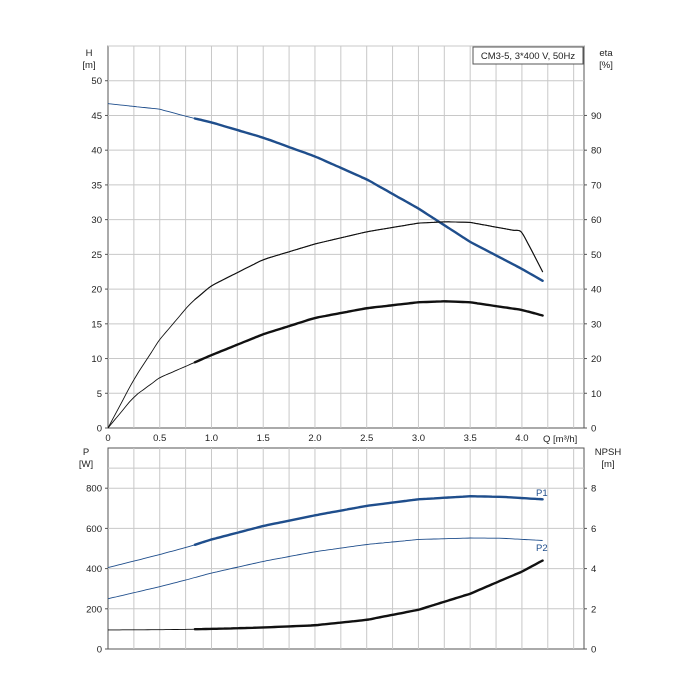 Image resolution: width=700 pixels, height=700 pixels. What do you see at coordinates (606, 65) in the screenshot?
I see `upper-right-axis-label-eta-unit: [%]` at bounding box center [606, 65].